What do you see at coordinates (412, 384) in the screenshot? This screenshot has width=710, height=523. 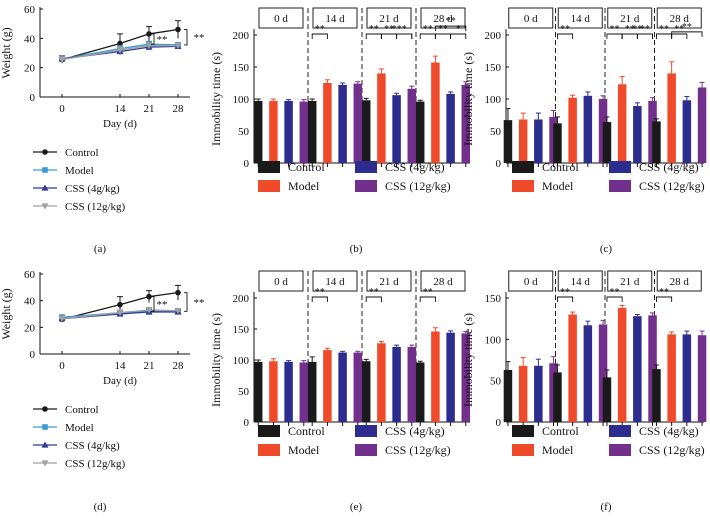 I see `bar-CSS (12g/kg)-21 d` at bounding box center [412, 384].